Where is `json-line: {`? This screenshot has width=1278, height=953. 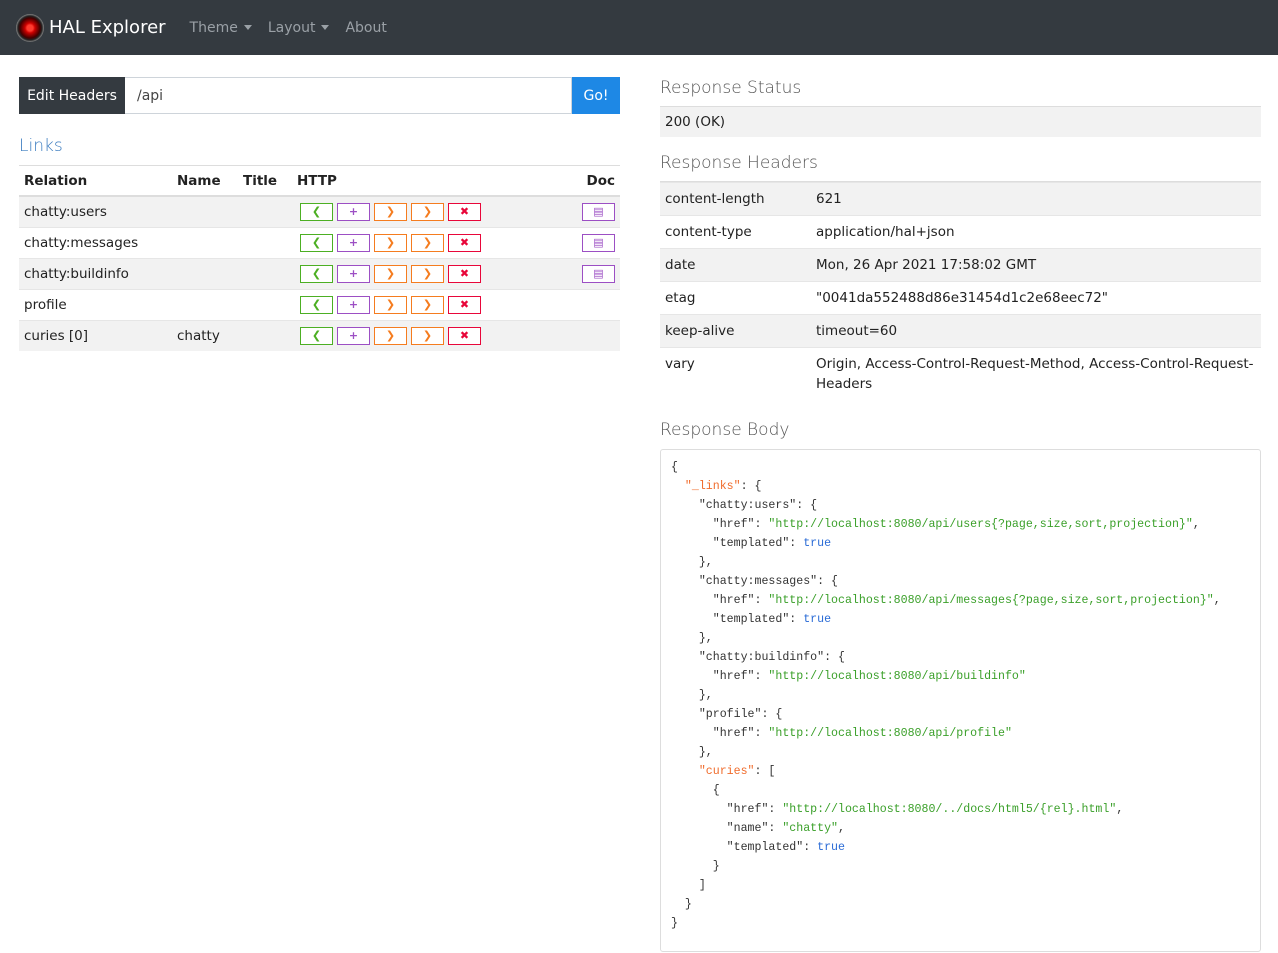 json-line: { is located at coordinates (960, 467).